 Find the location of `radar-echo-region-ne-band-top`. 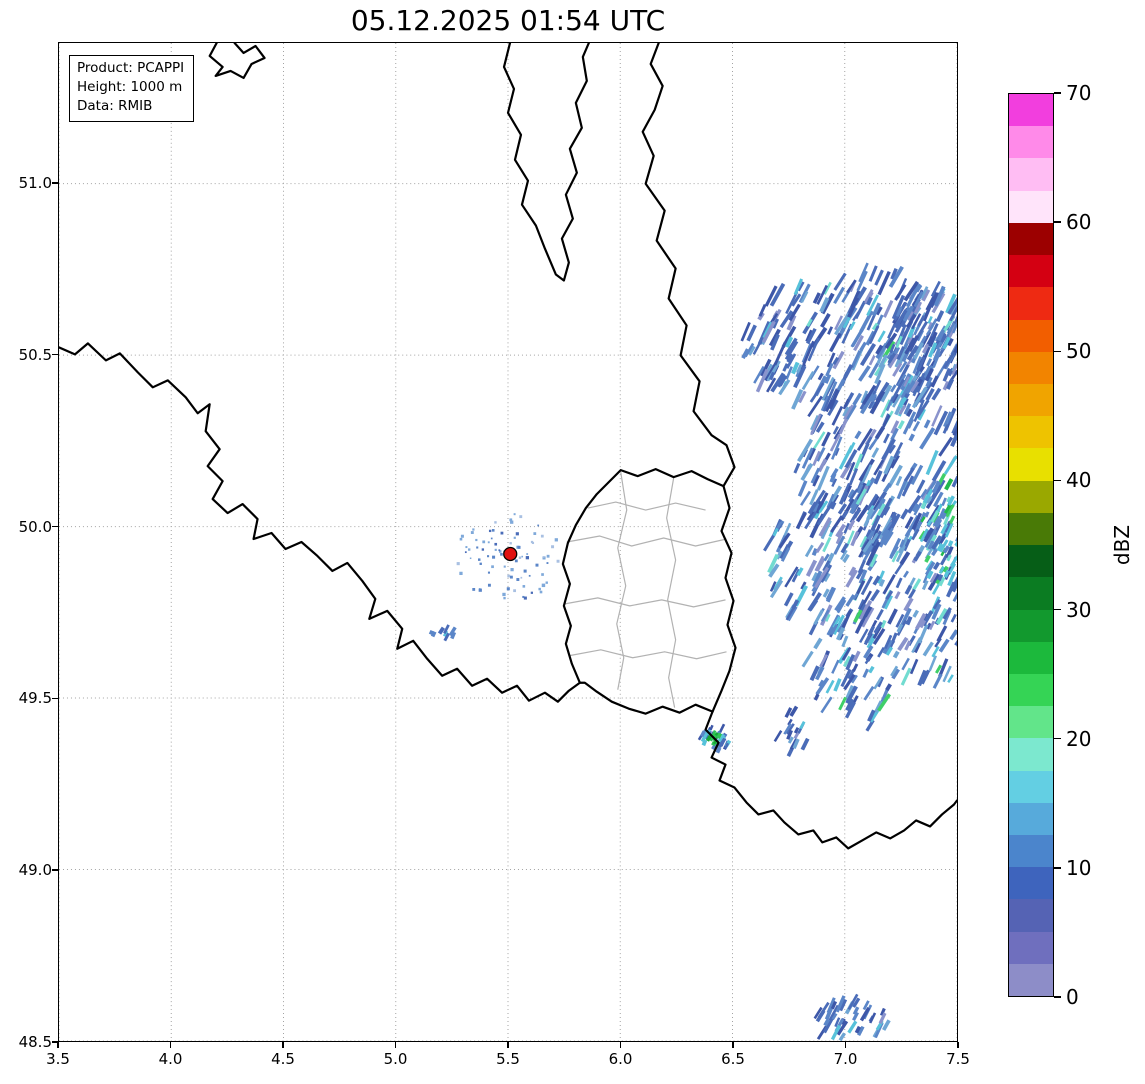

radar-echo-region-ne-band-top is located at coordinates (848, 340).